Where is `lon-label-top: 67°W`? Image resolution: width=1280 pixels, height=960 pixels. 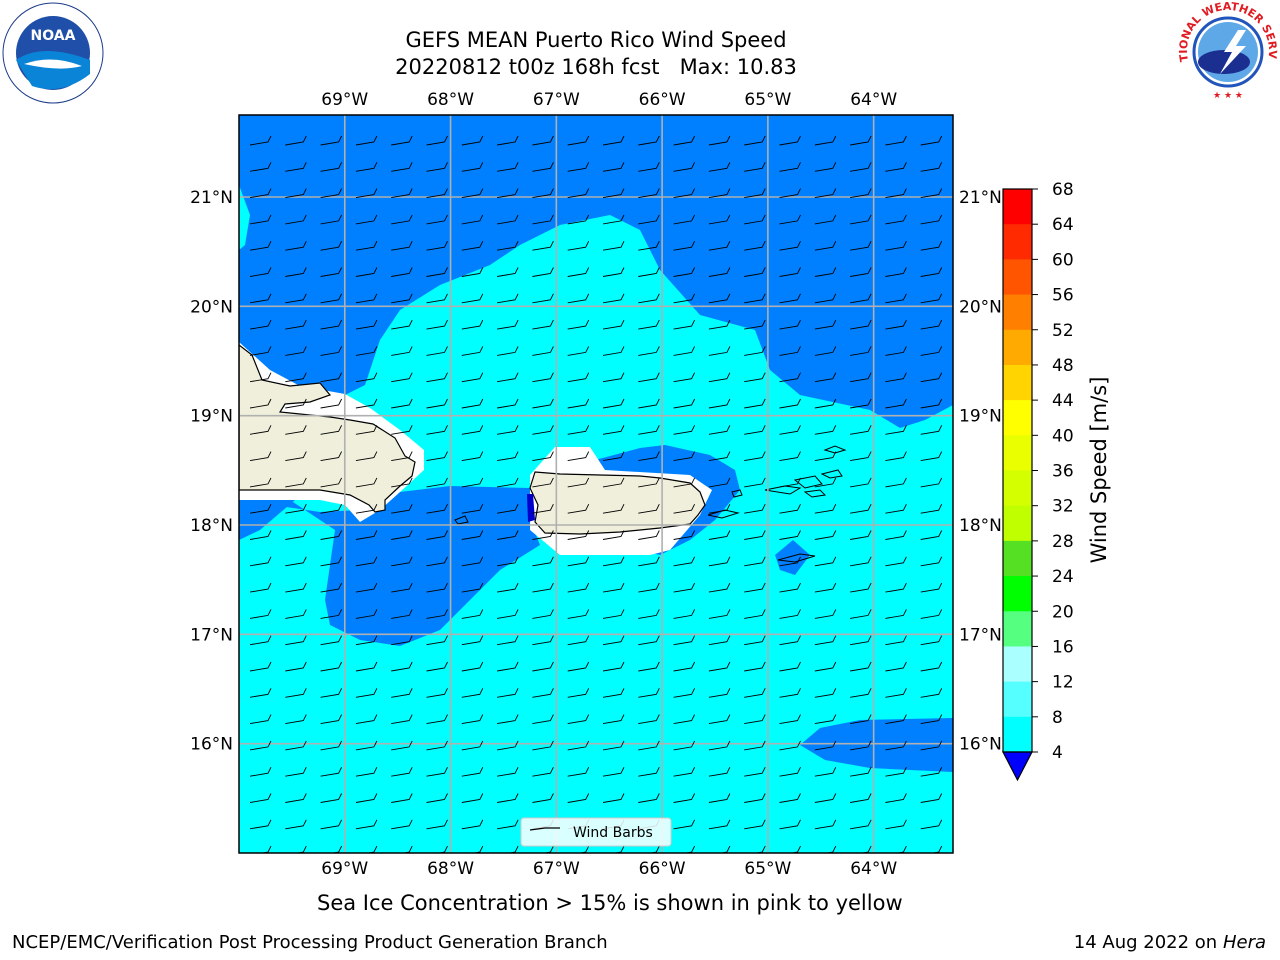
lon-label-top: 67°W is located at coordinates (556, 100).